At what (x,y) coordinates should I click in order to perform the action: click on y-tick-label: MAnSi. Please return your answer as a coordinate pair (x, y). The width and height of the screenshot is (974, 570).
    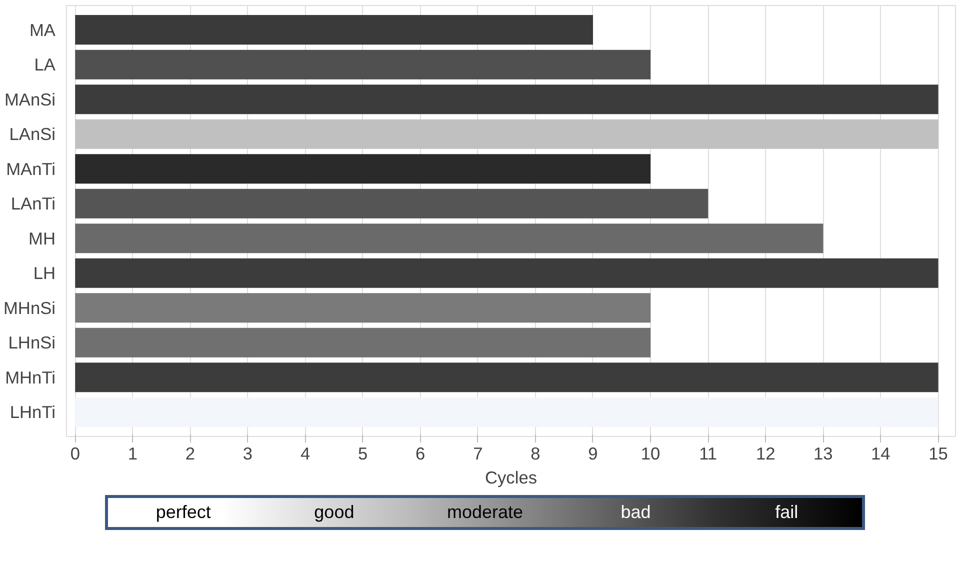
    Looking at the image, I should click on (30, 99).